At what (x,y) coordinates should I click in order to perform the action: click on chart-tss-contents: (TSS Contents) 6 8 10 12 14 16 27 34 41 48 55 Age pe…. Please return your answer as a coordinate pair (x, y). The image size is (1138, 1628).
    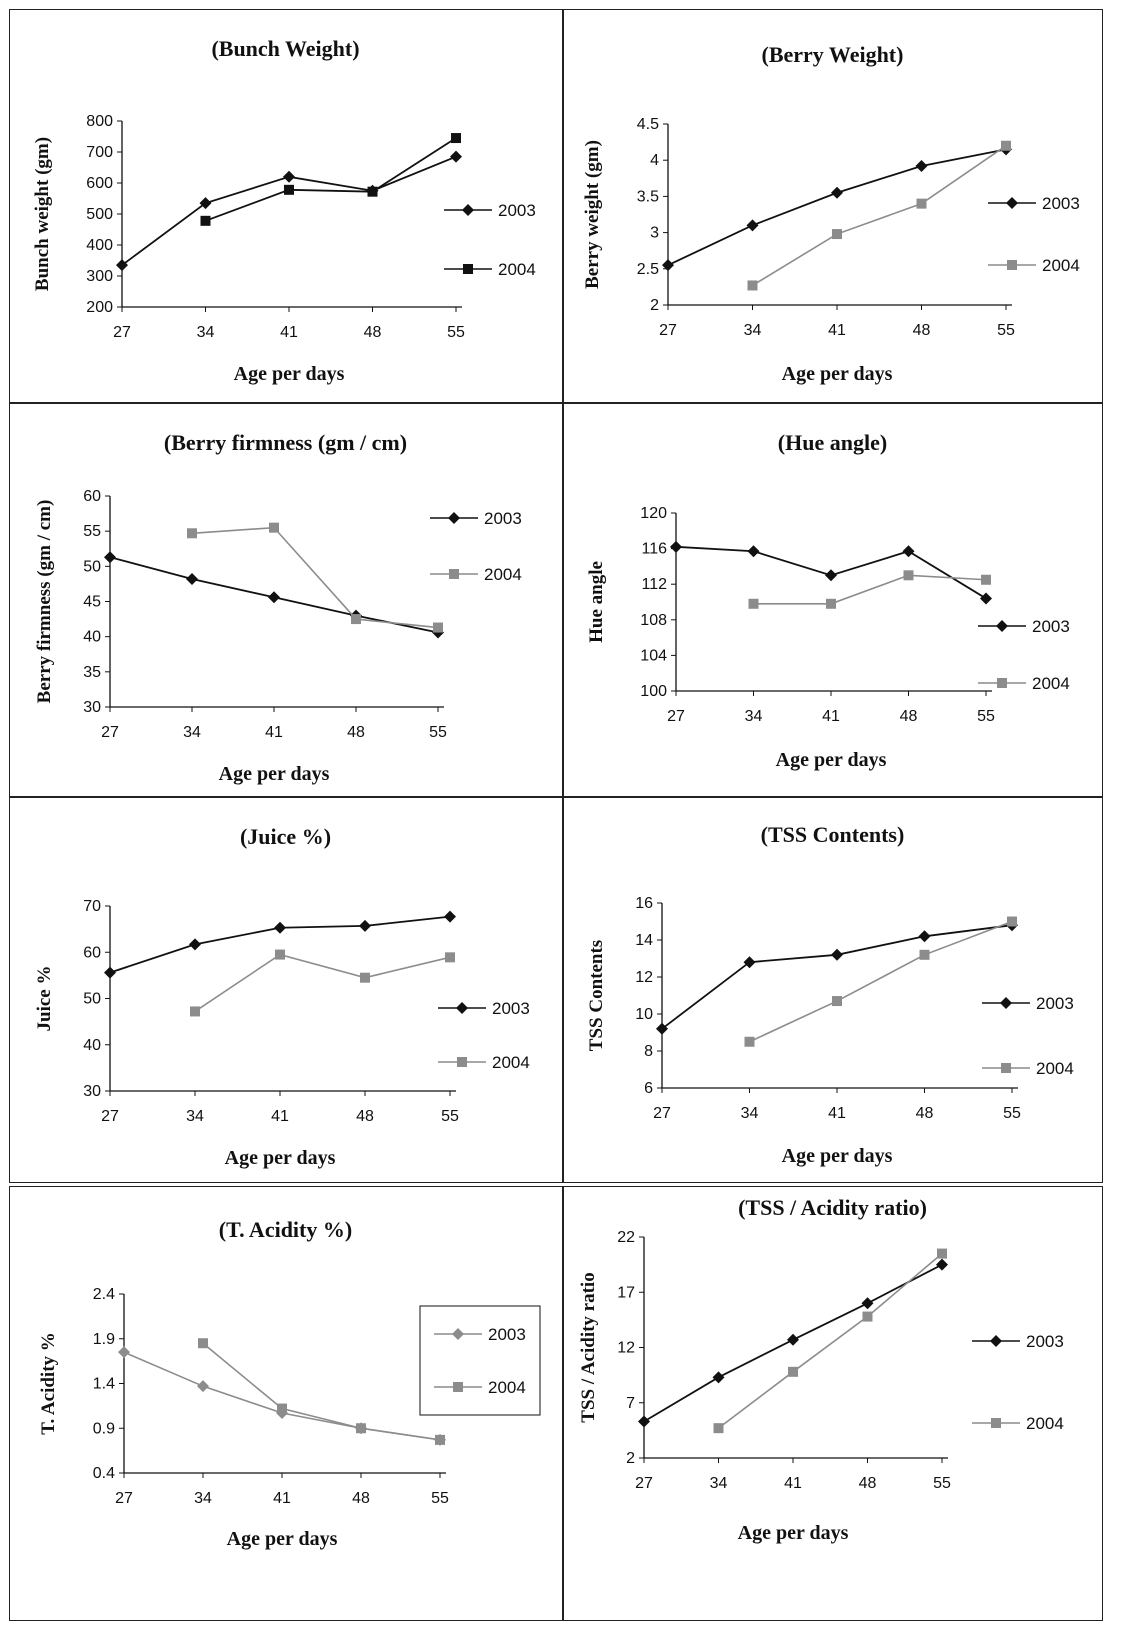
    Looking at the image, I should click on (830, 994).